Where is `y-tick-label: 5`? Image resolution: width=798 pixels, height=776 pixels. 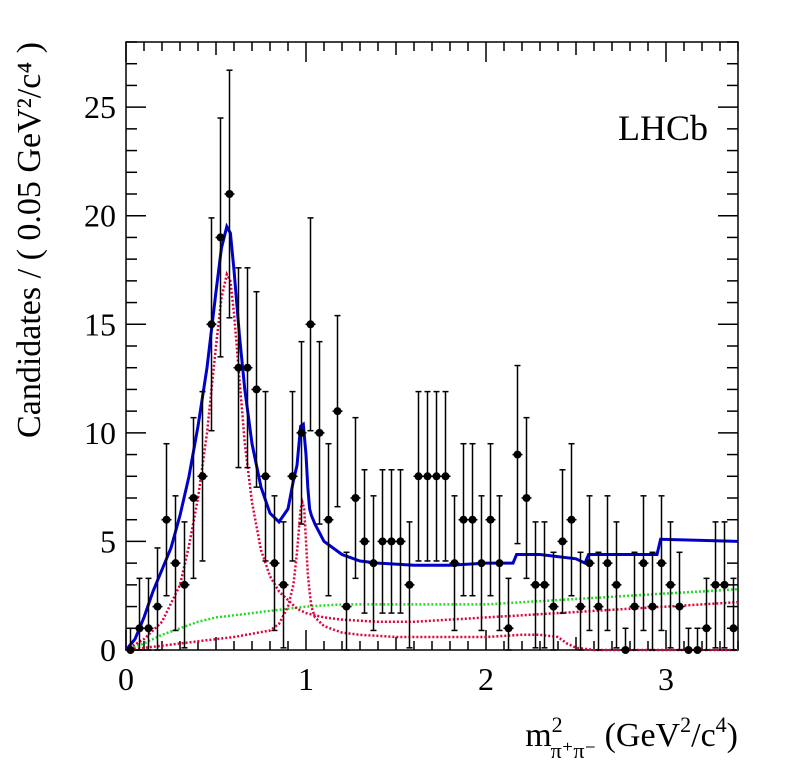
y-tick-label: 5 is located at coordinates (108, 541).